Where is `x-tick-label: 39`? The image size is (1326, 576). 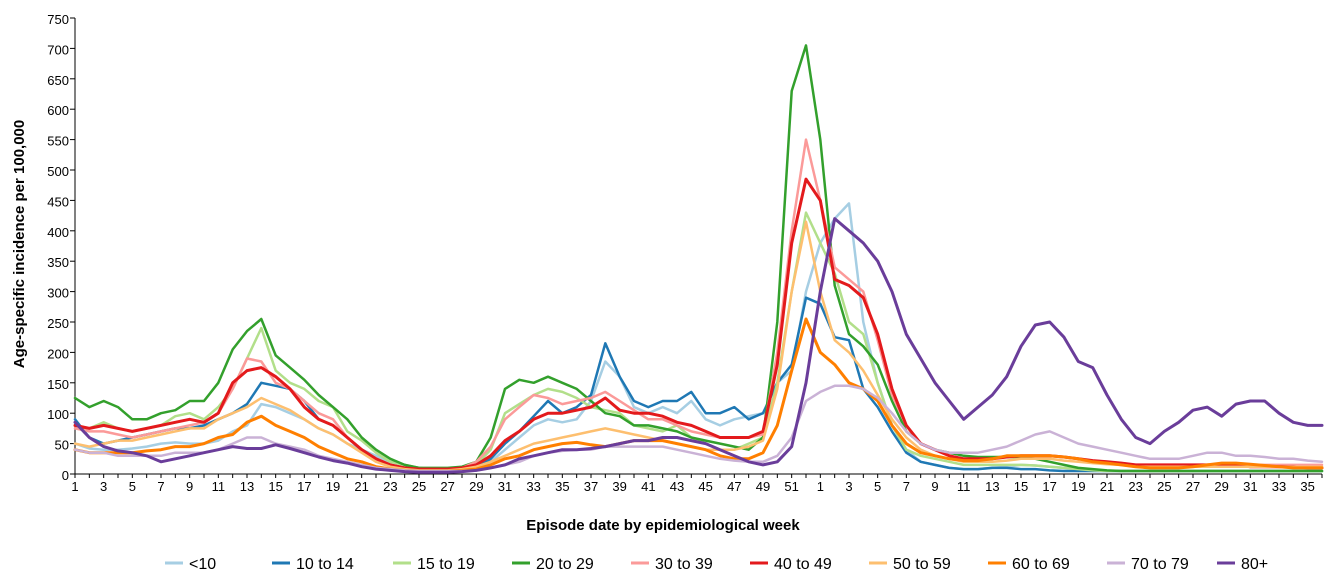 x-tick-label: 39 is located at coordinates (619, 486).